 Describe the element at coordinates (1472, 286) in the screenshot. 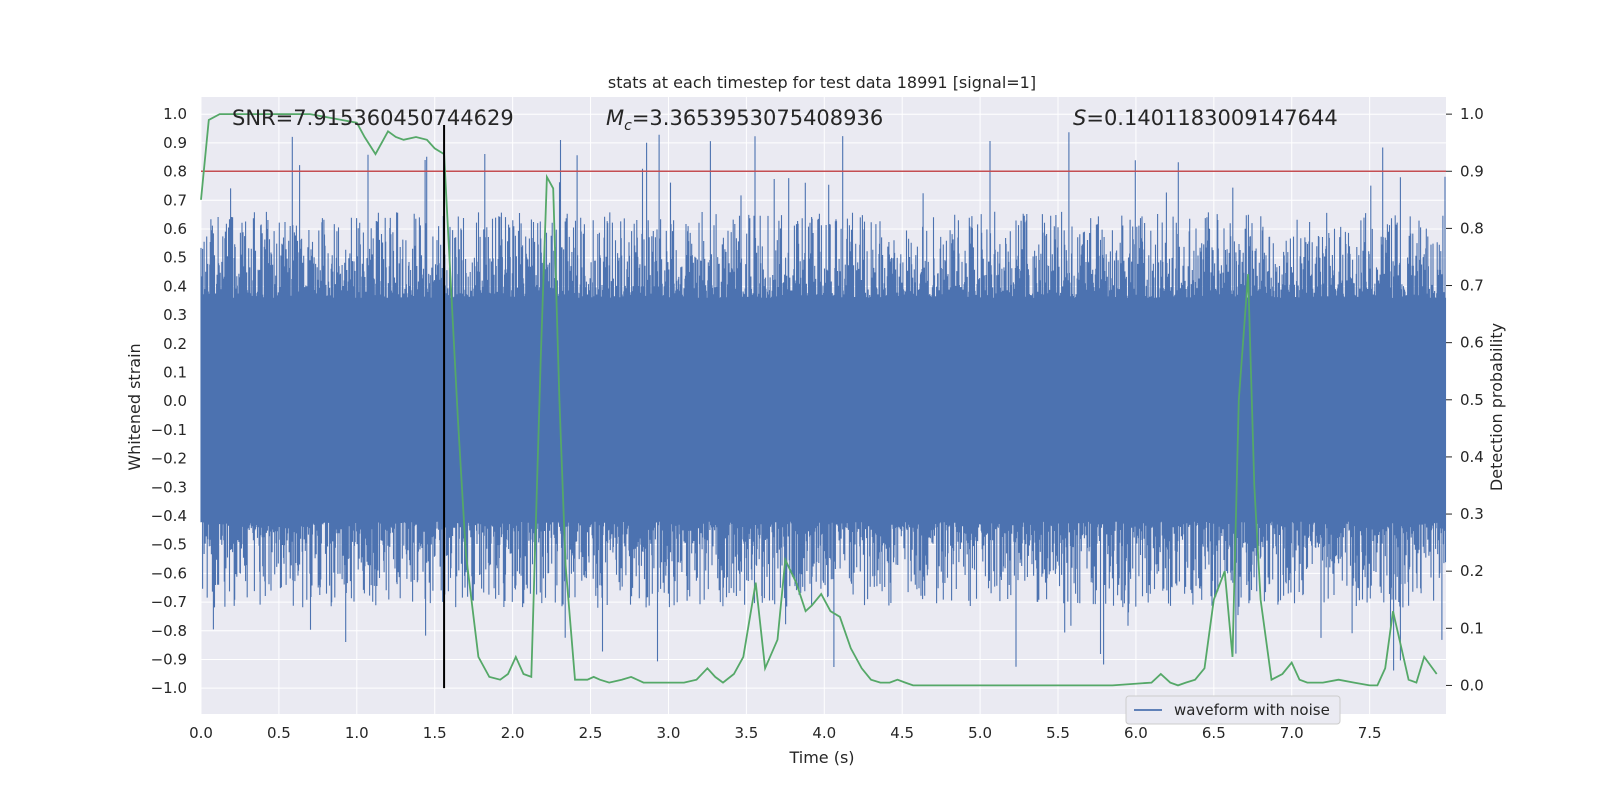

I see `y-right-tick-label: 0.7` at that location.